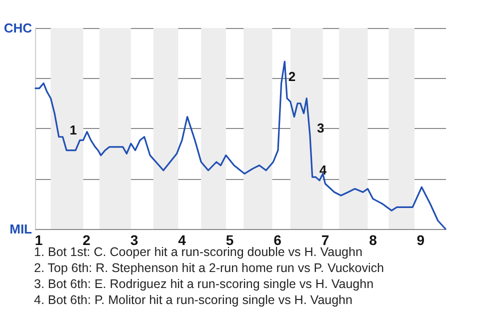 This screenshot has height=320, width=480. I want to click on text: 1. Bot 1st: C. Cooper hit a run-scoring double vs H. Vaughn, so click(198, 252).